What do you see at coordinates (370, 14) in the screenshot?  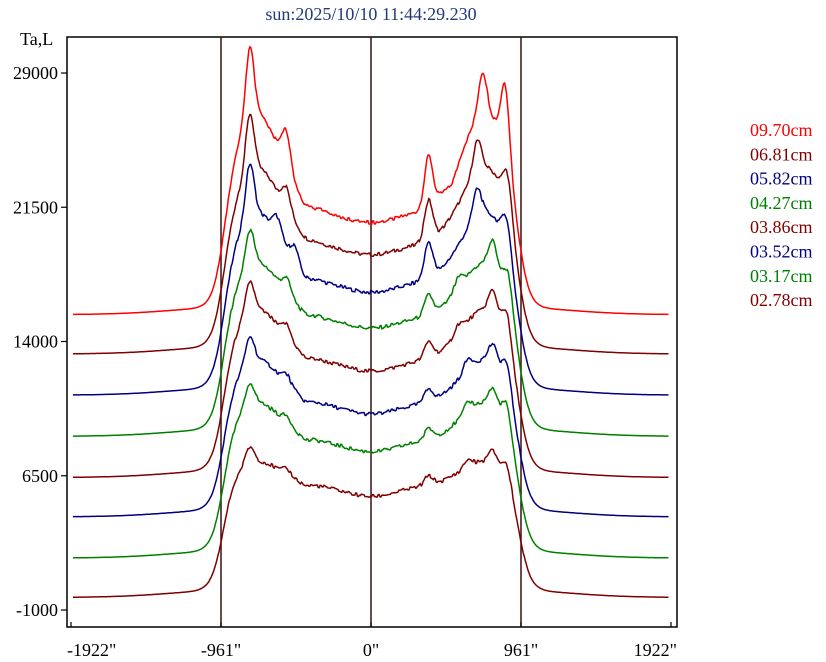 I see `chart-title: sun:2025/10/10 11:44:29.230` at bounding box center [370, 14].